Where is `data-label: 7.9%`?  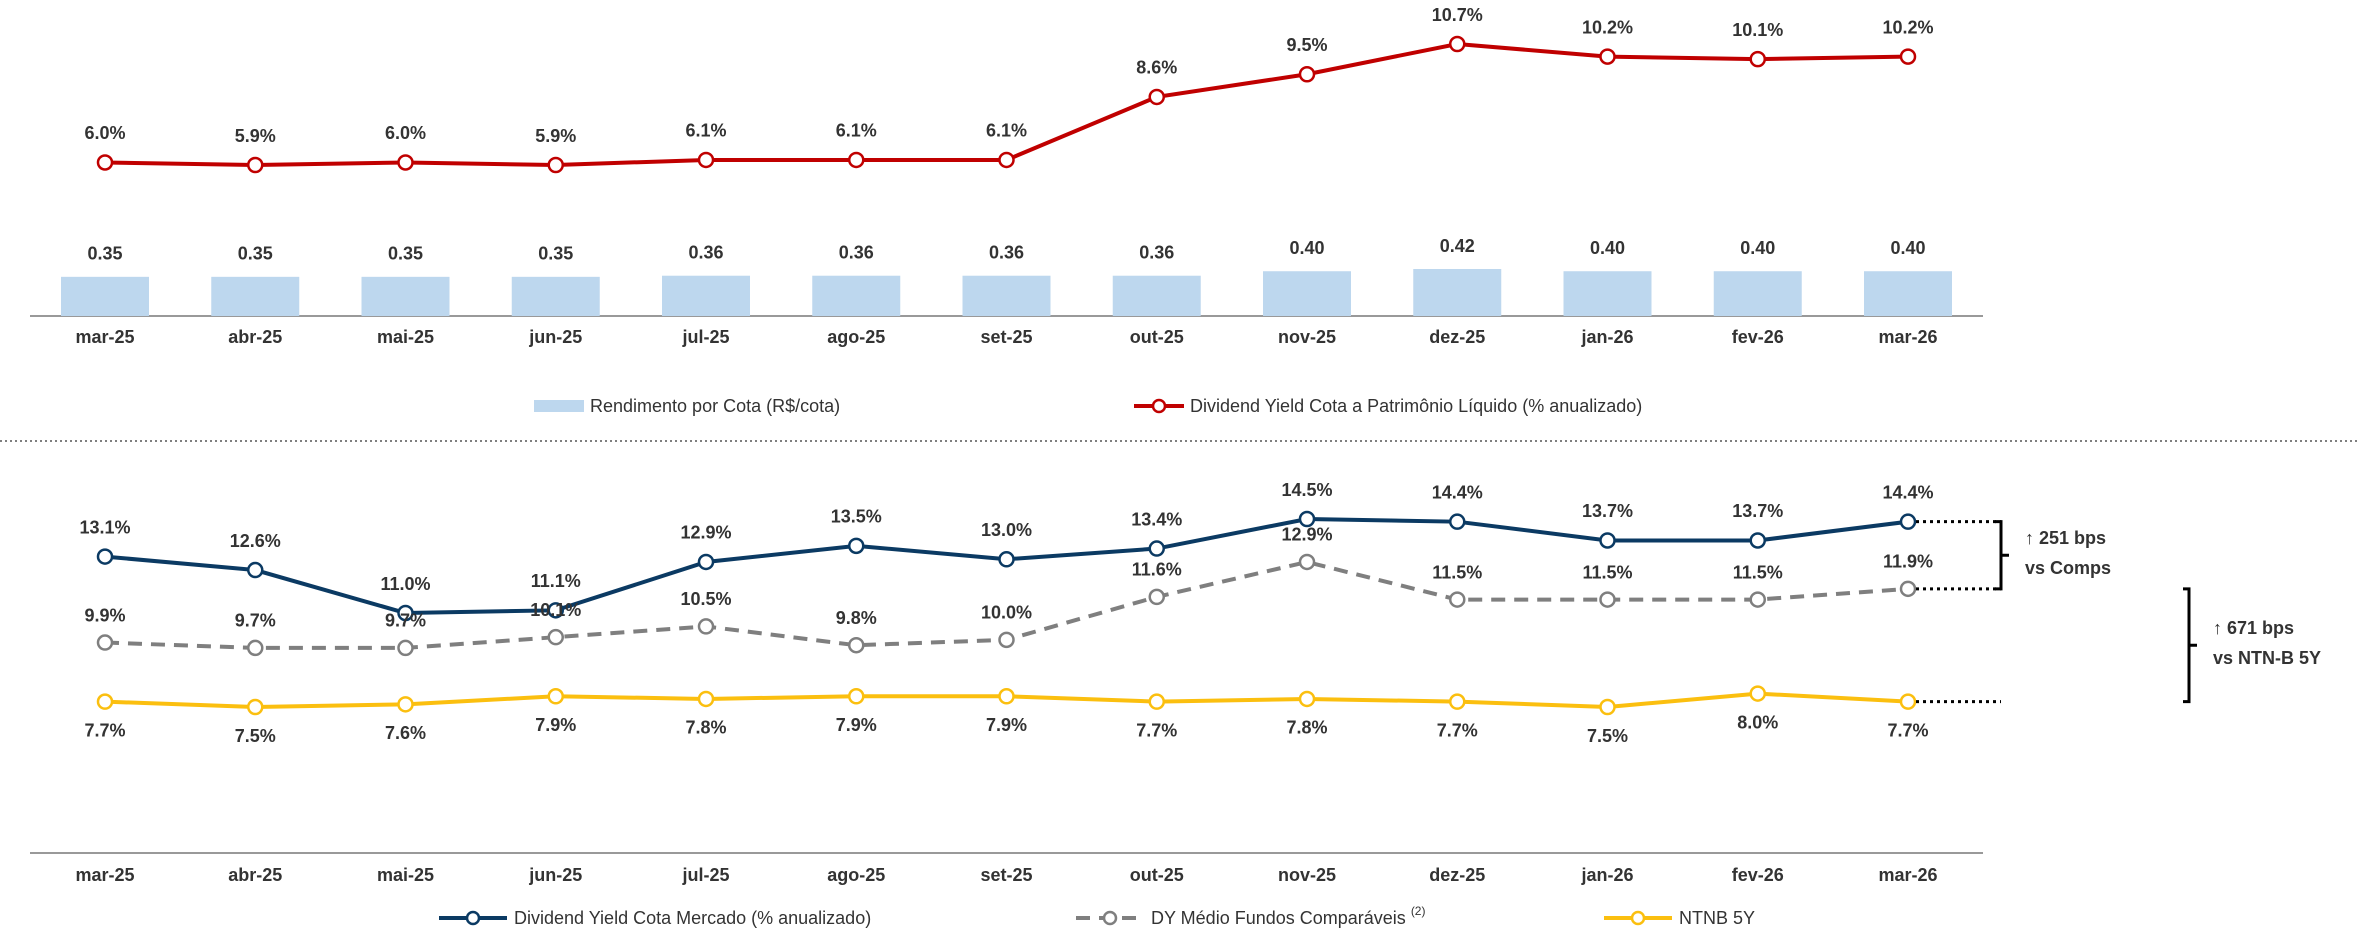
data-label: 7.9% is located at coordinates (555, 725).